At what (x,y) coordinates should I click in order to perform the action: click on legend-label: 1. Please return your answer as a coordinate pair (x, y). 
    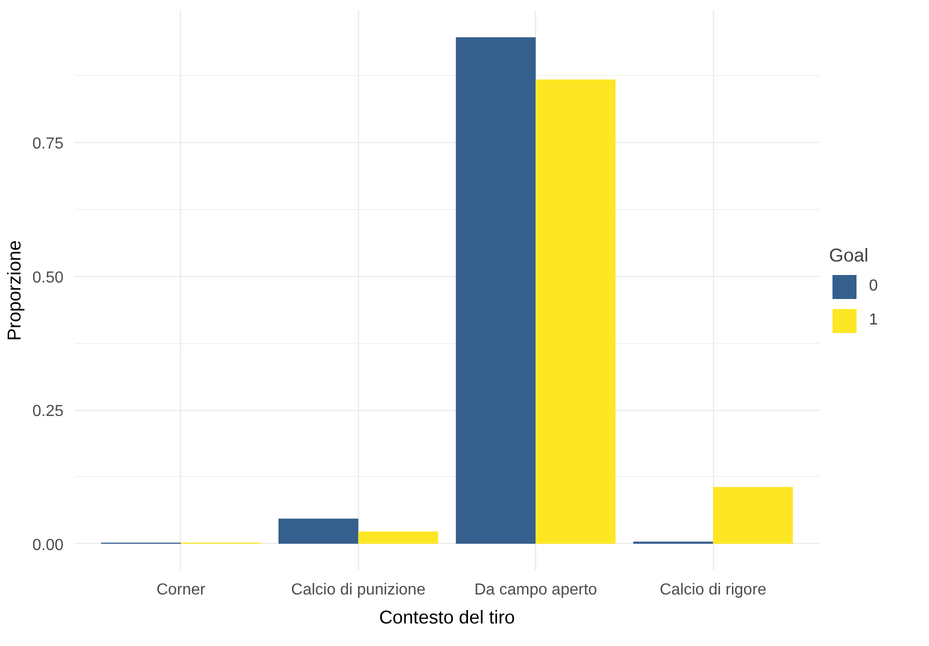
    Looking at the image, I should click on (874, 321).